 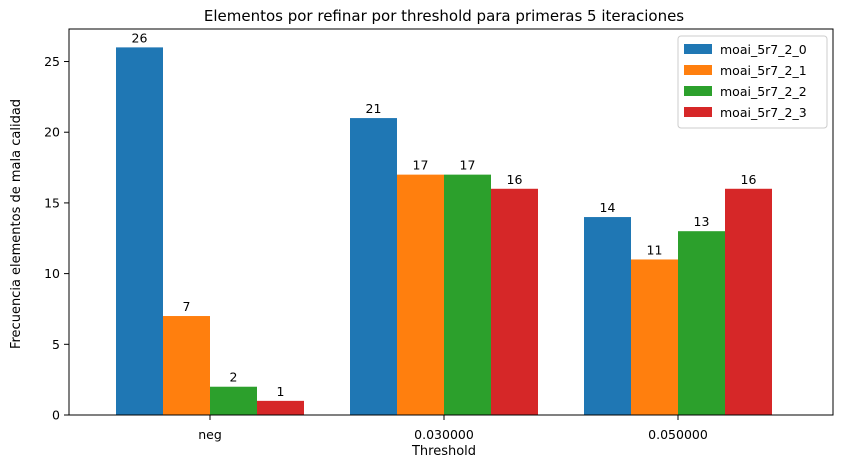 I want to click on legend-entry: moai_5r7_2_3, so click(x=763, y=112).